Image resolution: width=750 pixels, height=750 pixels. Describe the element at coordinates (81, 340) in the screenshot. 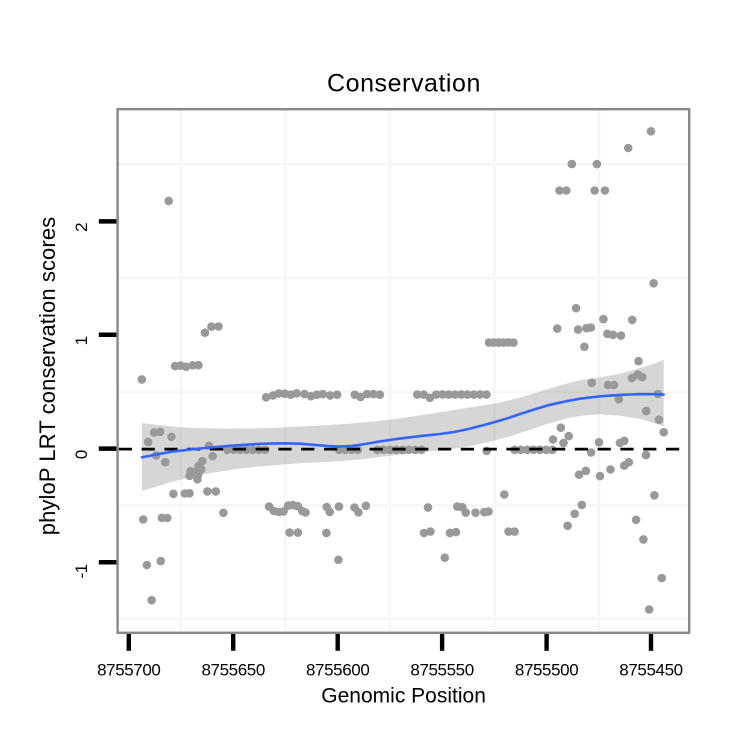

I see `svg-text: 1` at that location.